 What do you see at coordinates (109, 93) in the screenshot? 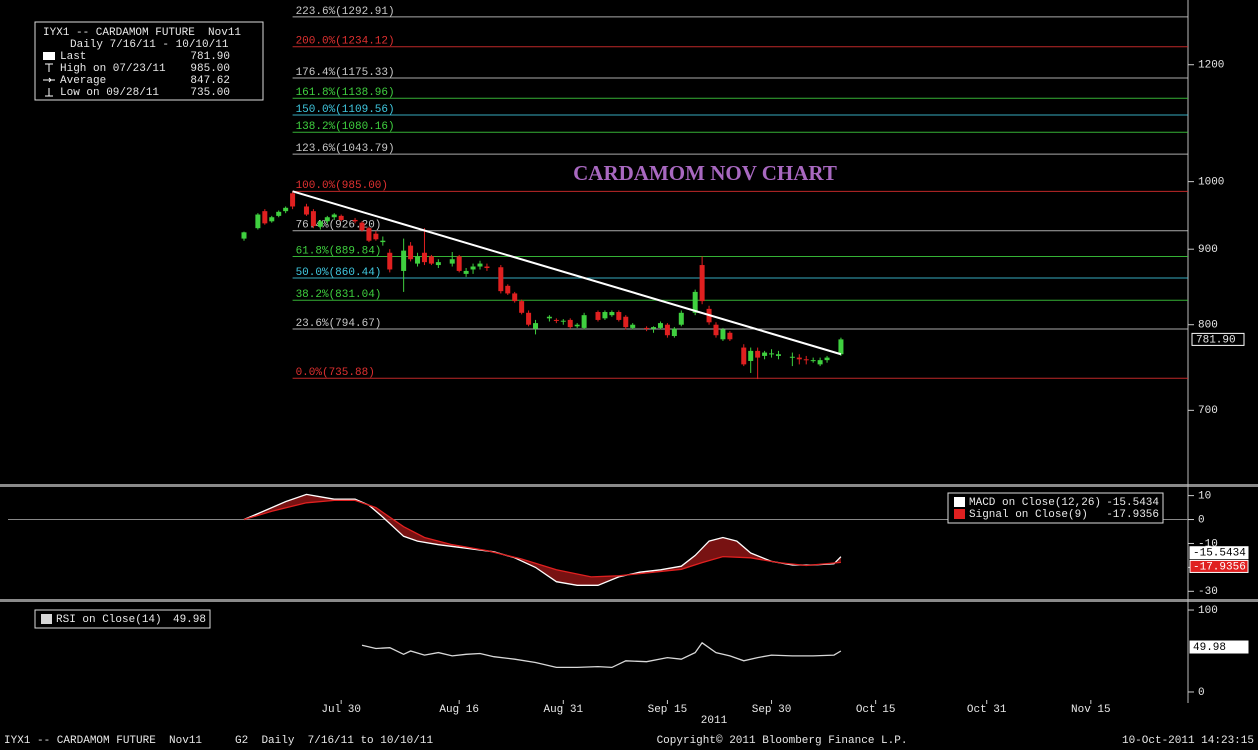
I see `legend-label: Low on 09/28/11` at bounding box center [109, 93].